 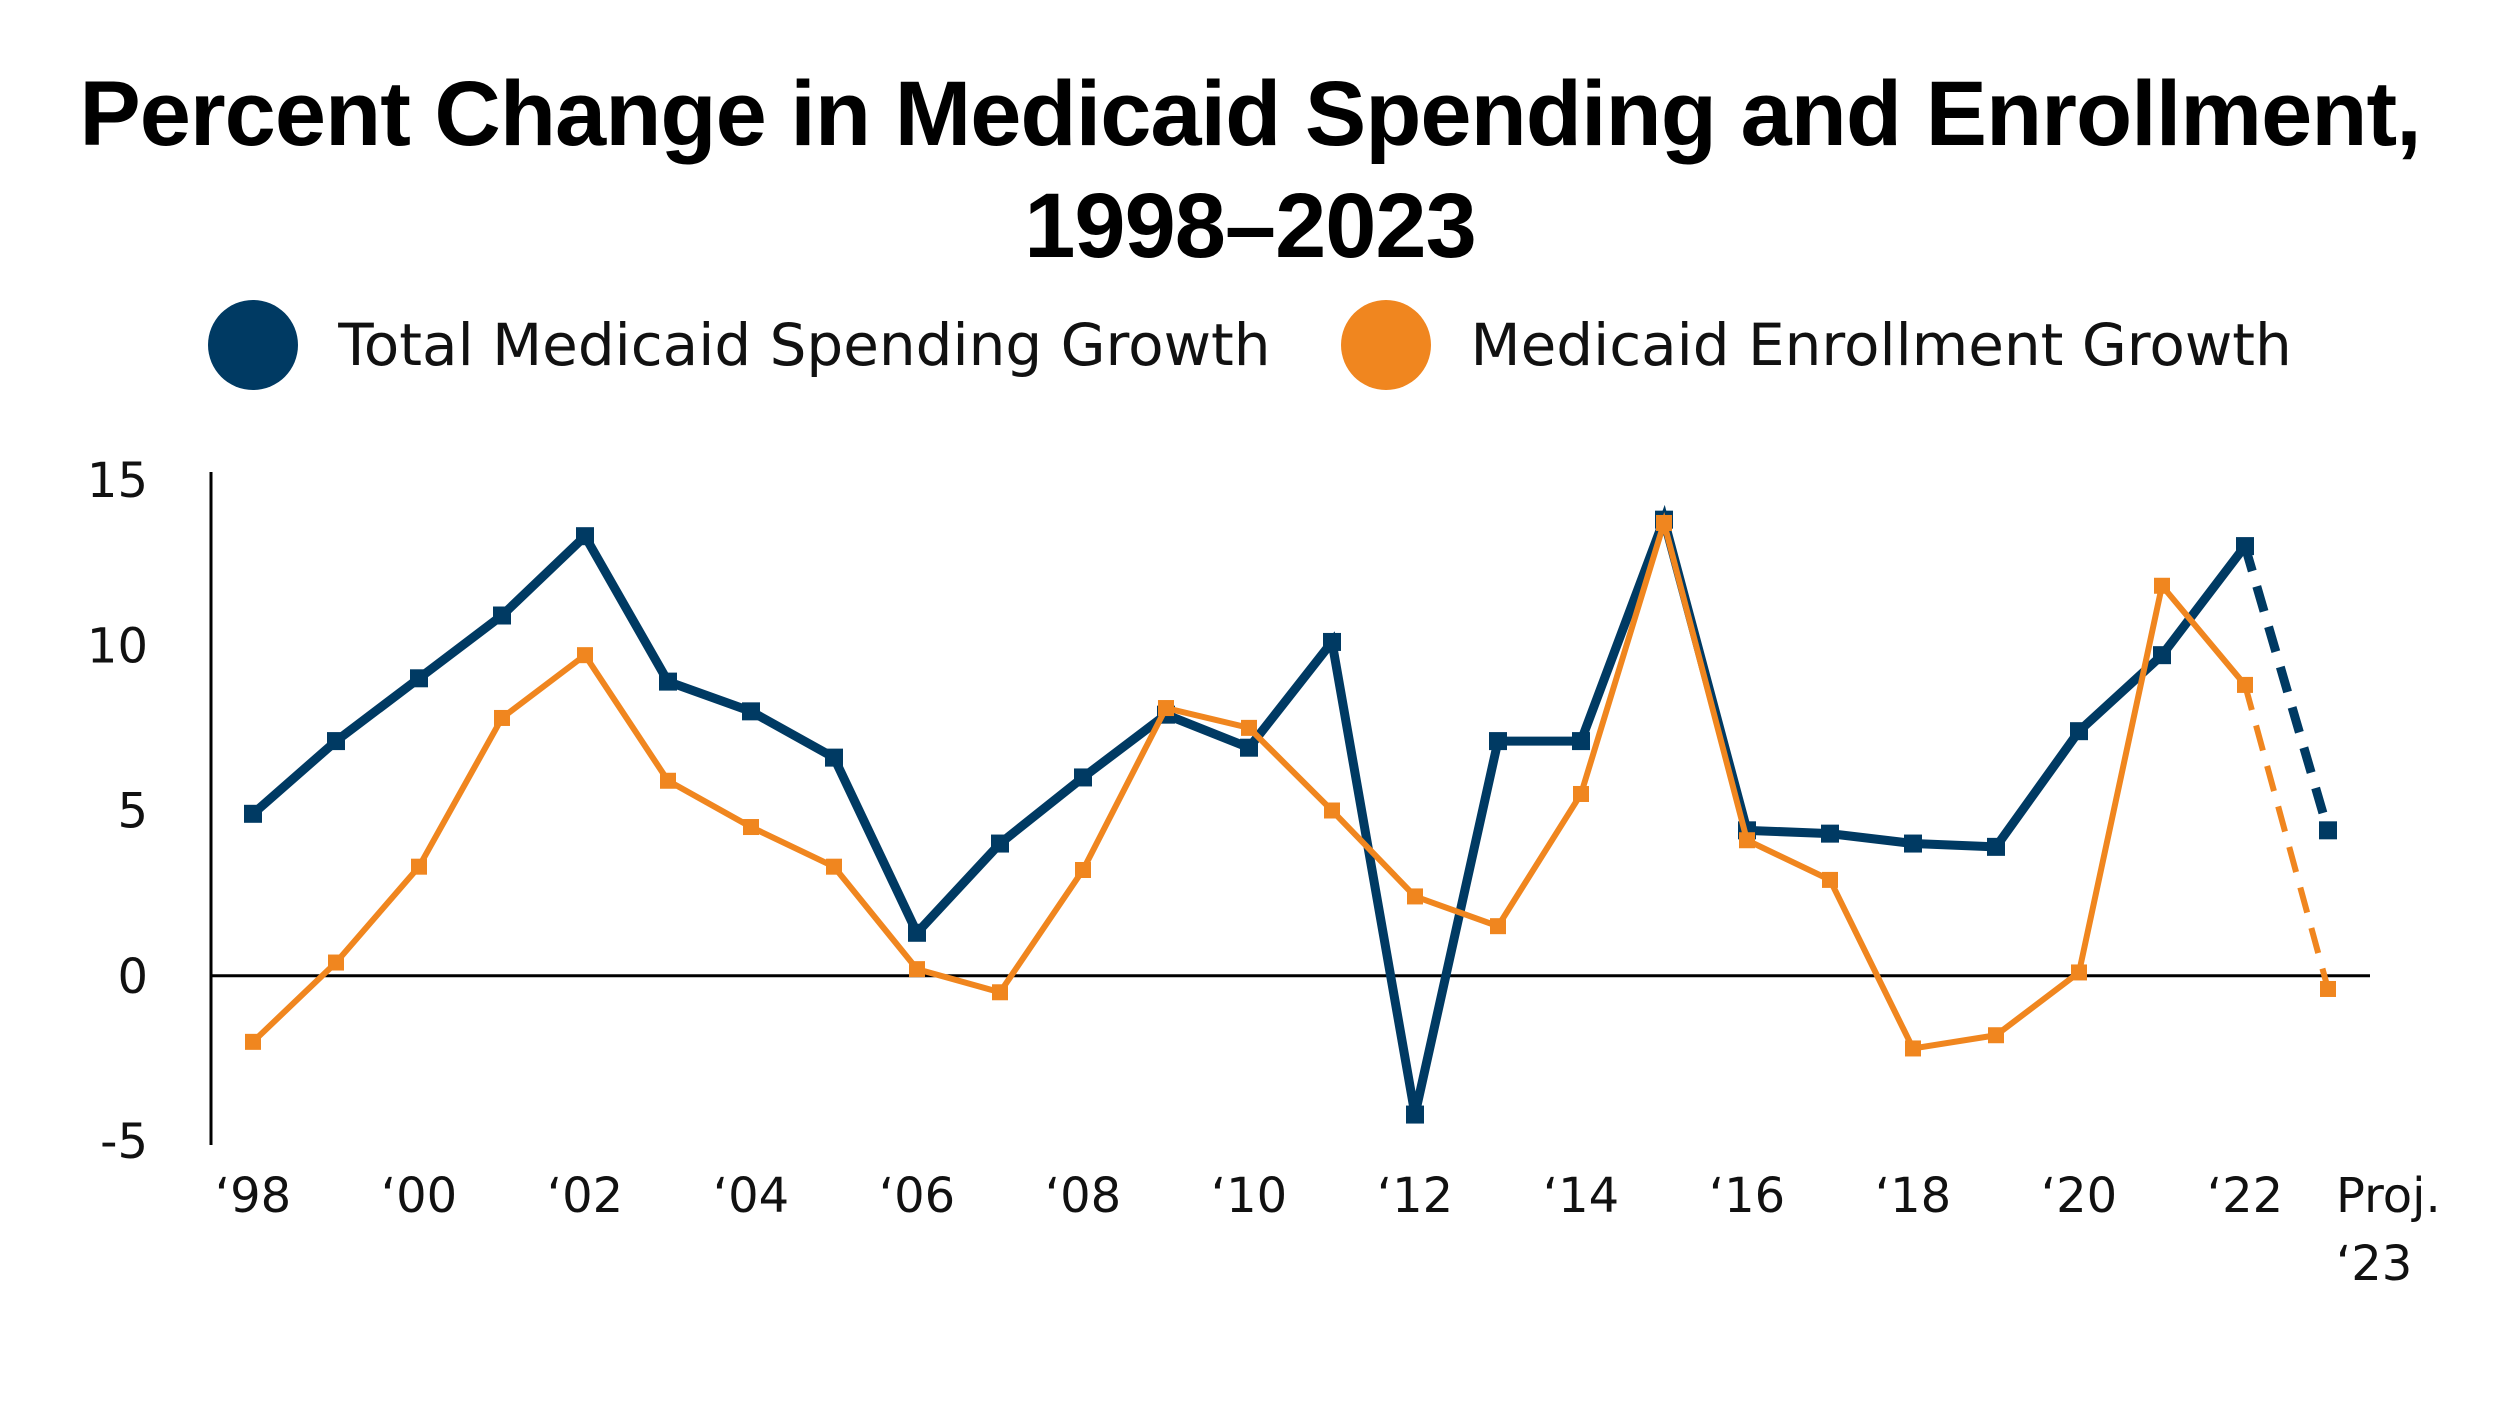 I want to click on x-tick-label: ‘20, so click(x=2079, y=1196).